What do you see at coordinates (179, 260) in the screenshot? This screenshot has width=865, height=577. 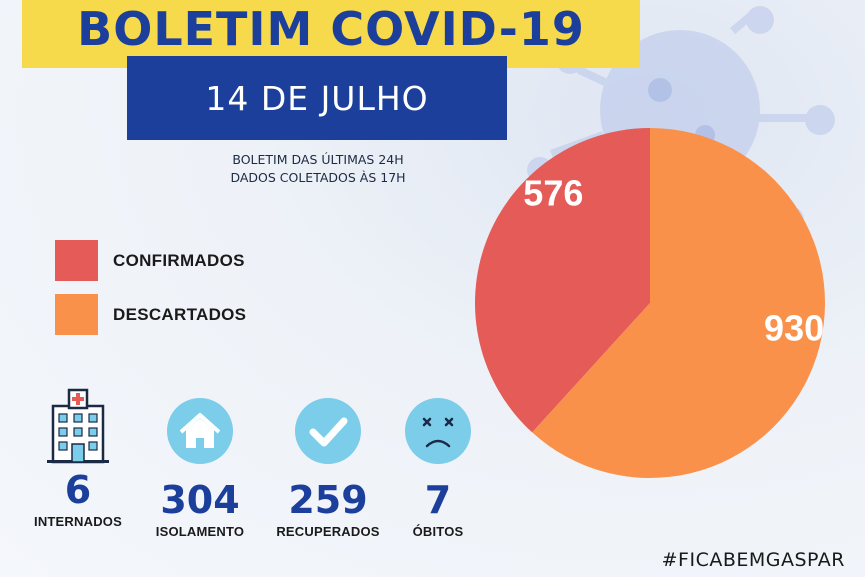 I see `legend-label-confirmed: CONFIRMADOS` at bounding box center [179, 260].